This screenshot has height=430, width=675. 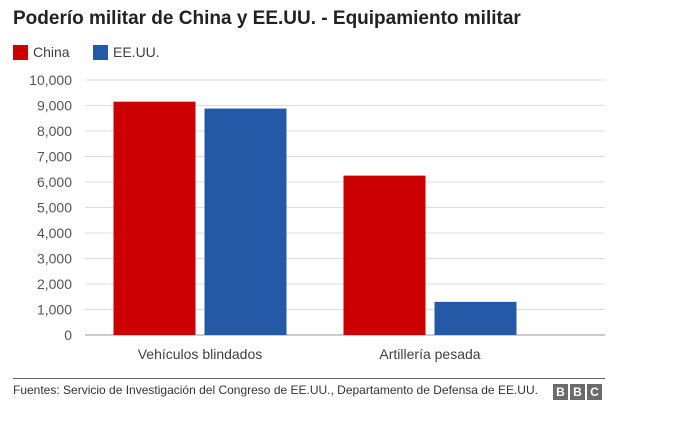 I want to click on y-tick-label: 10,000, so click(x=50, y=80).